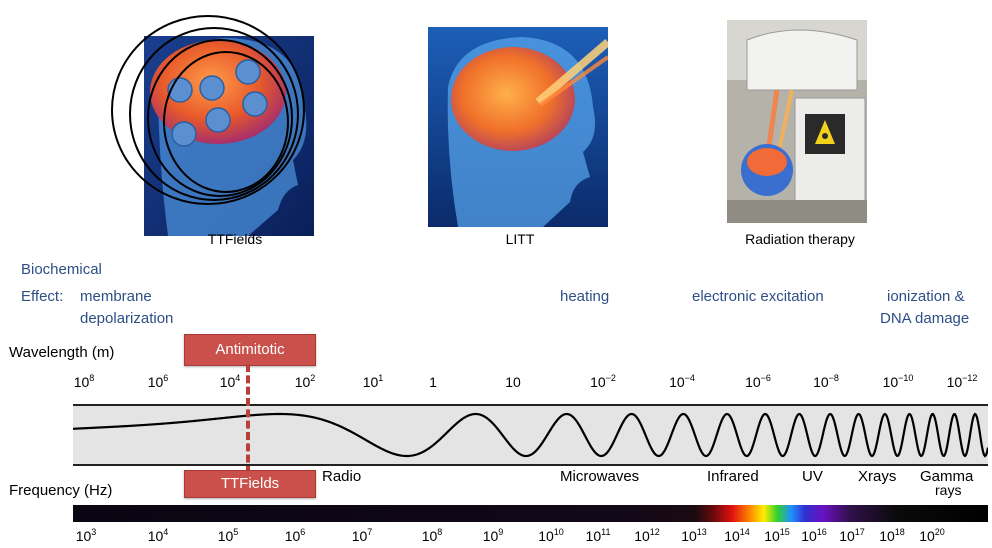 The image size is (992, 548). Describe the element at coordinates (598, 536) in the screenshot. I see `frequency-tick: 10¹¹` at that location.